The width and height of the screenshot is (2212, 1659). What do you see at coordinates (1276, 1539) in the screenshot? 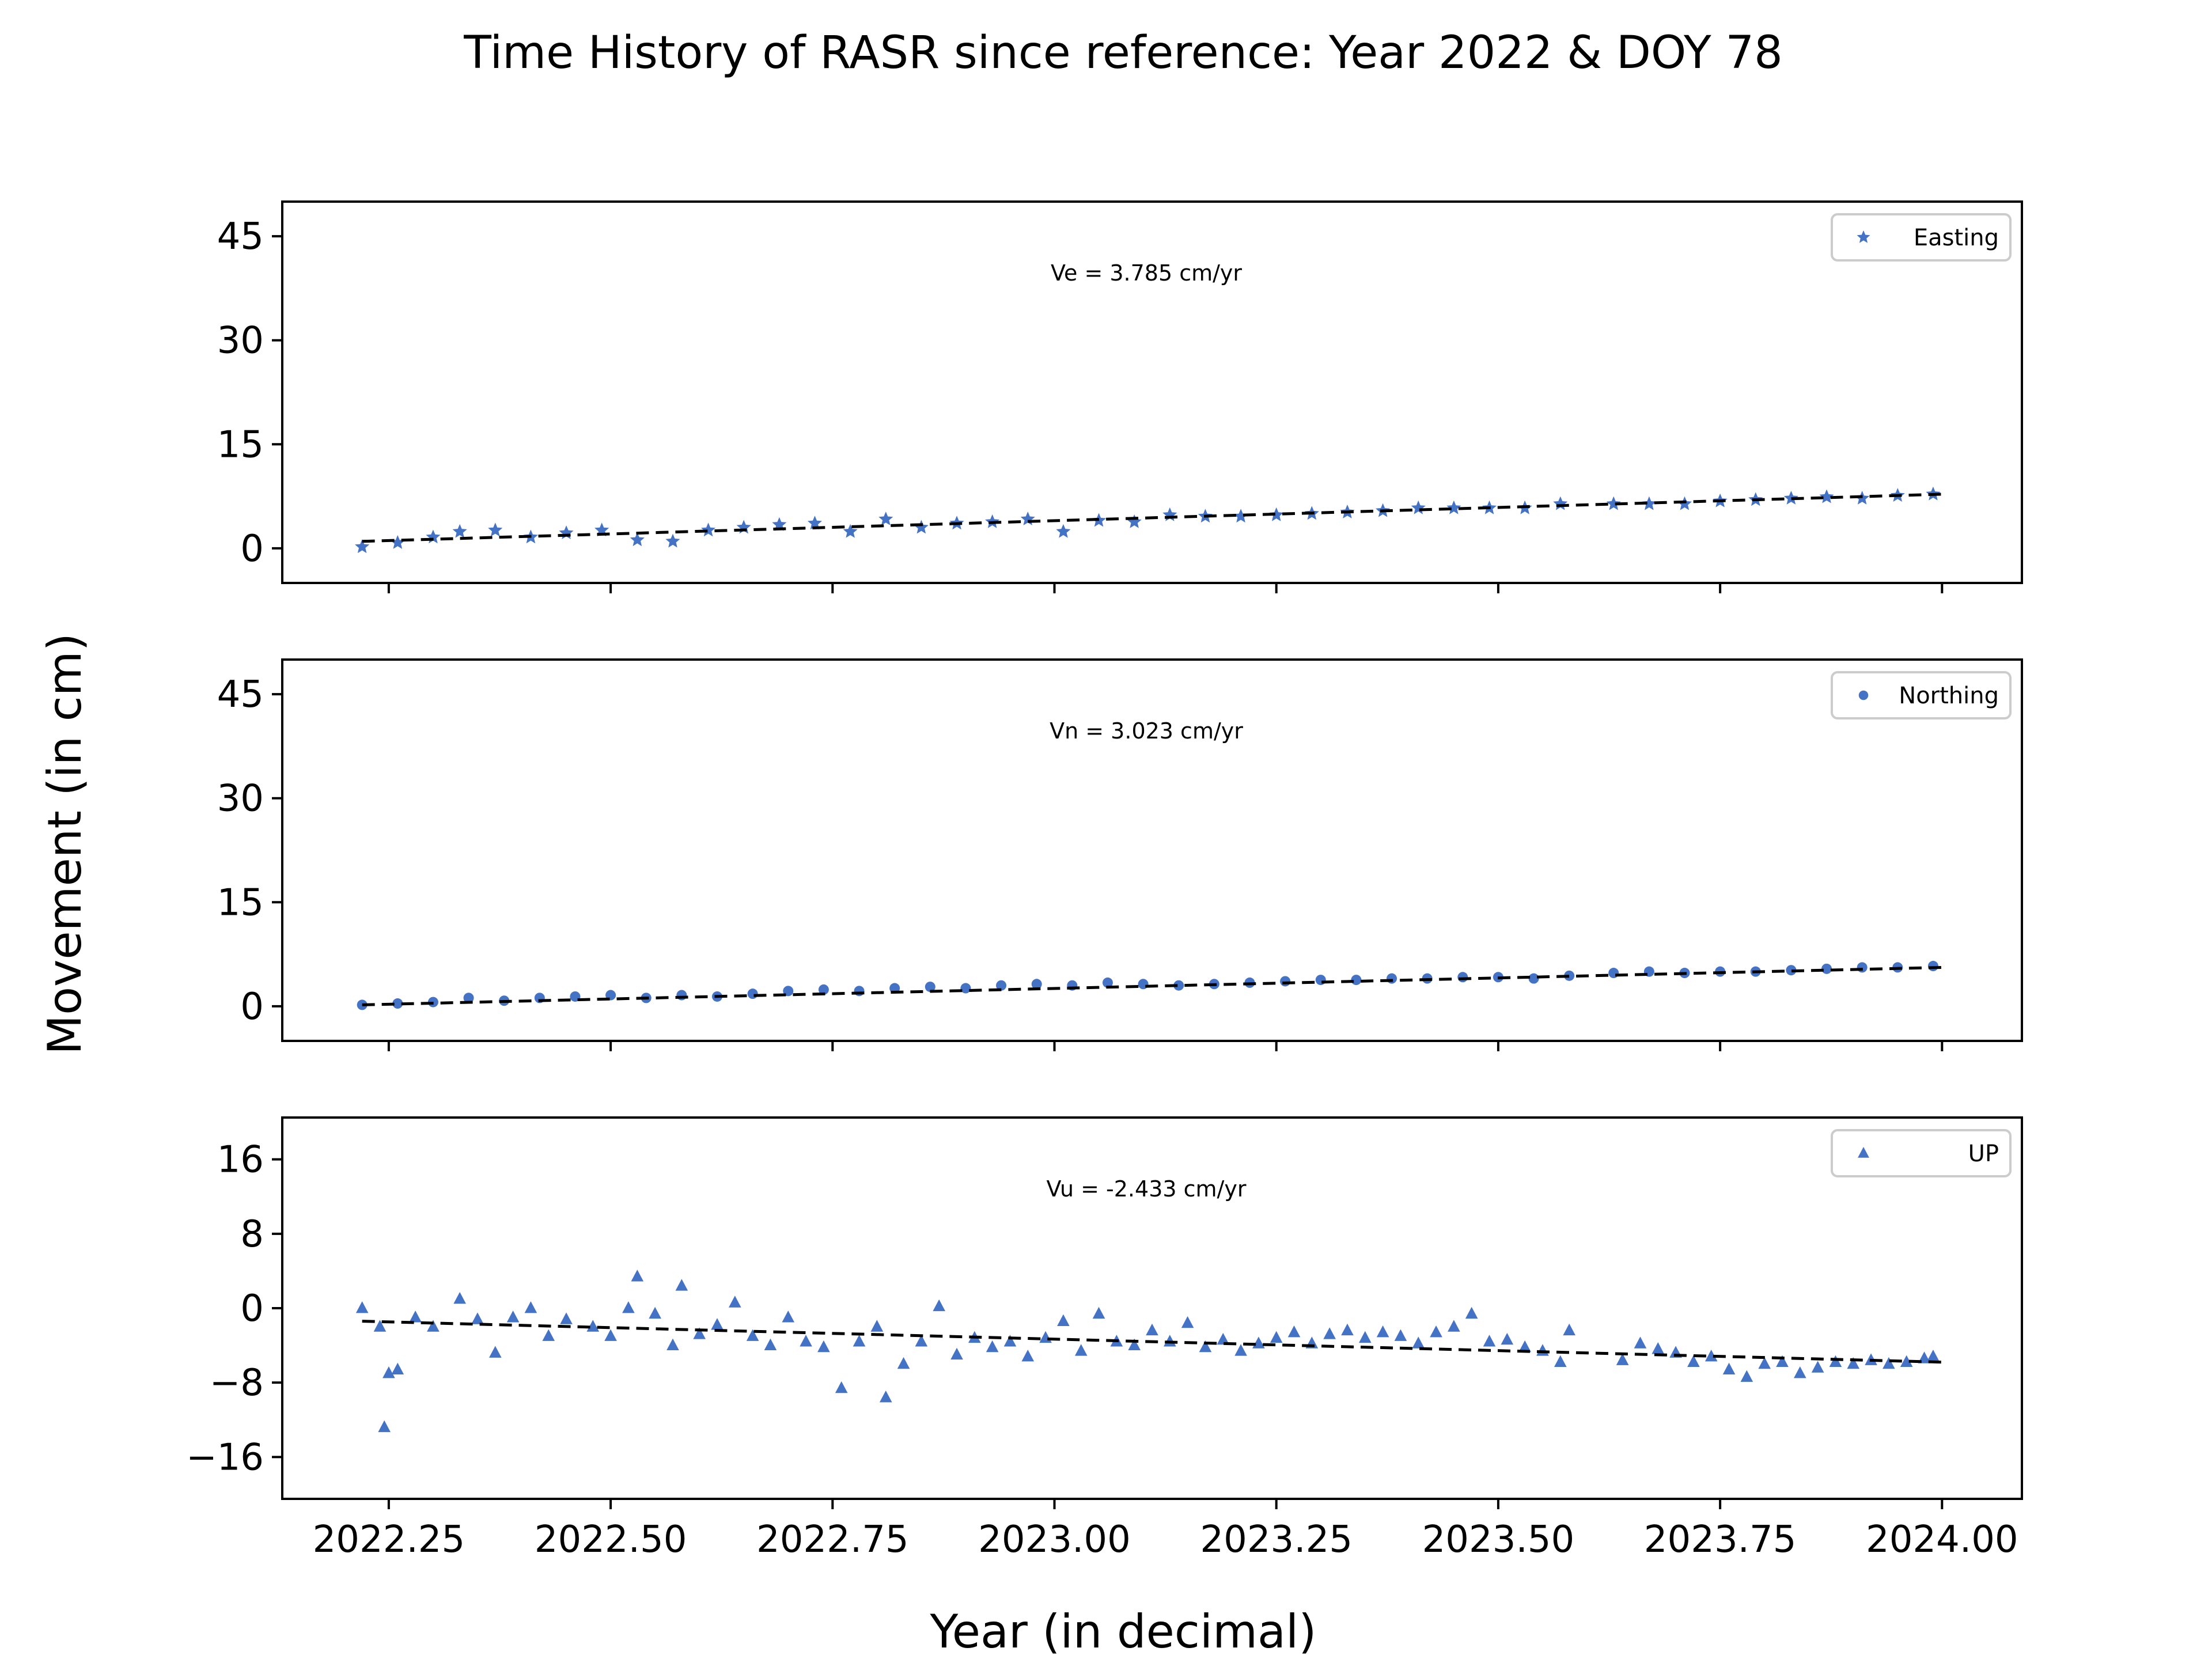
I see `x-tick-label: 2023.25` at bounding box center [1276, 1539].